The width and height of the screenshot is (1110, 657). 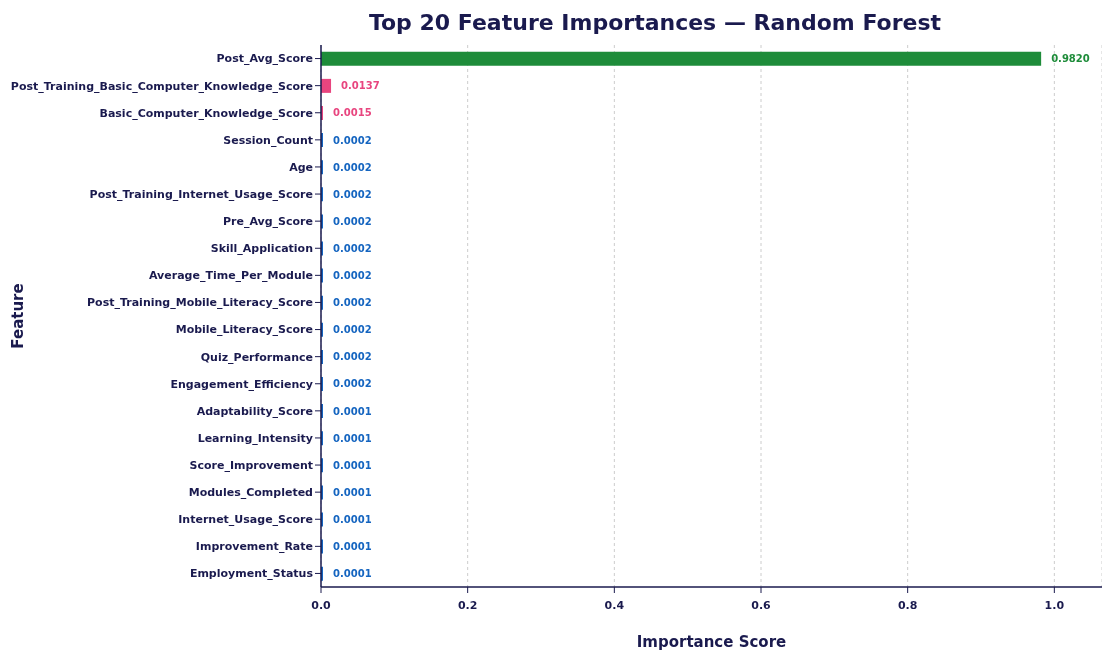 I want to click on y-tick-label: Pre_Avg_Score, so click(x=268, y=222).